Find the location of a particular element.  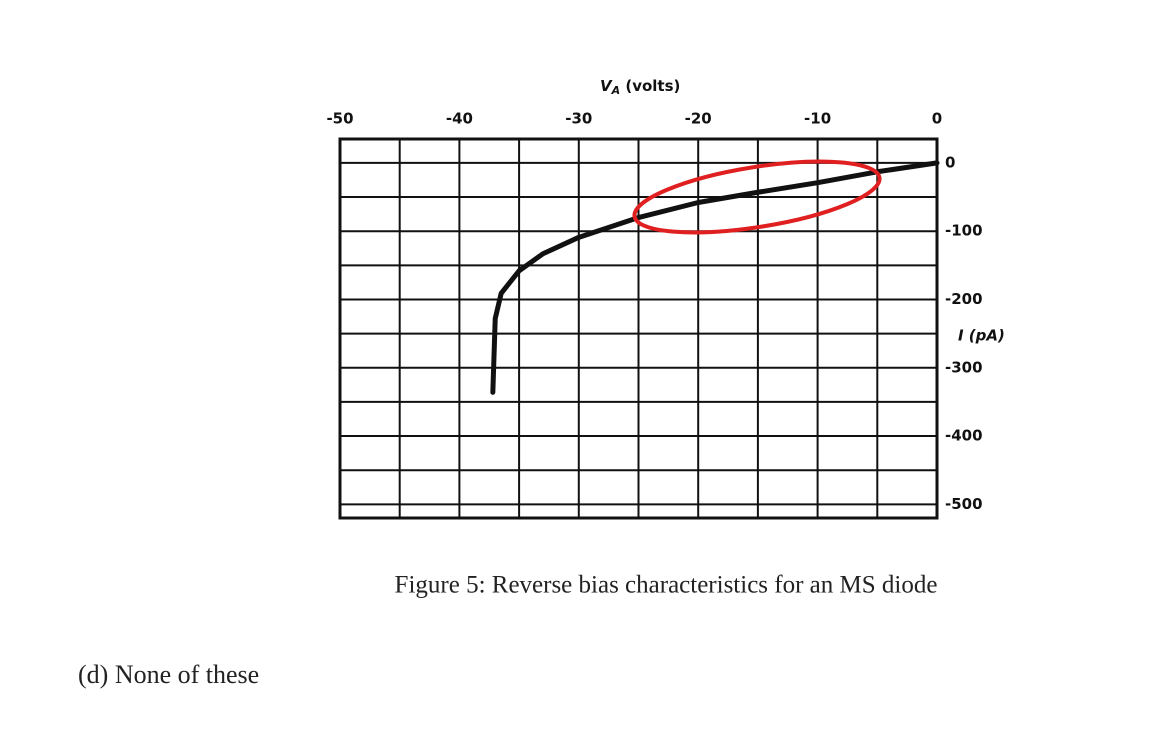

x-tick-label: 0 is located at coordinates (937, 119).